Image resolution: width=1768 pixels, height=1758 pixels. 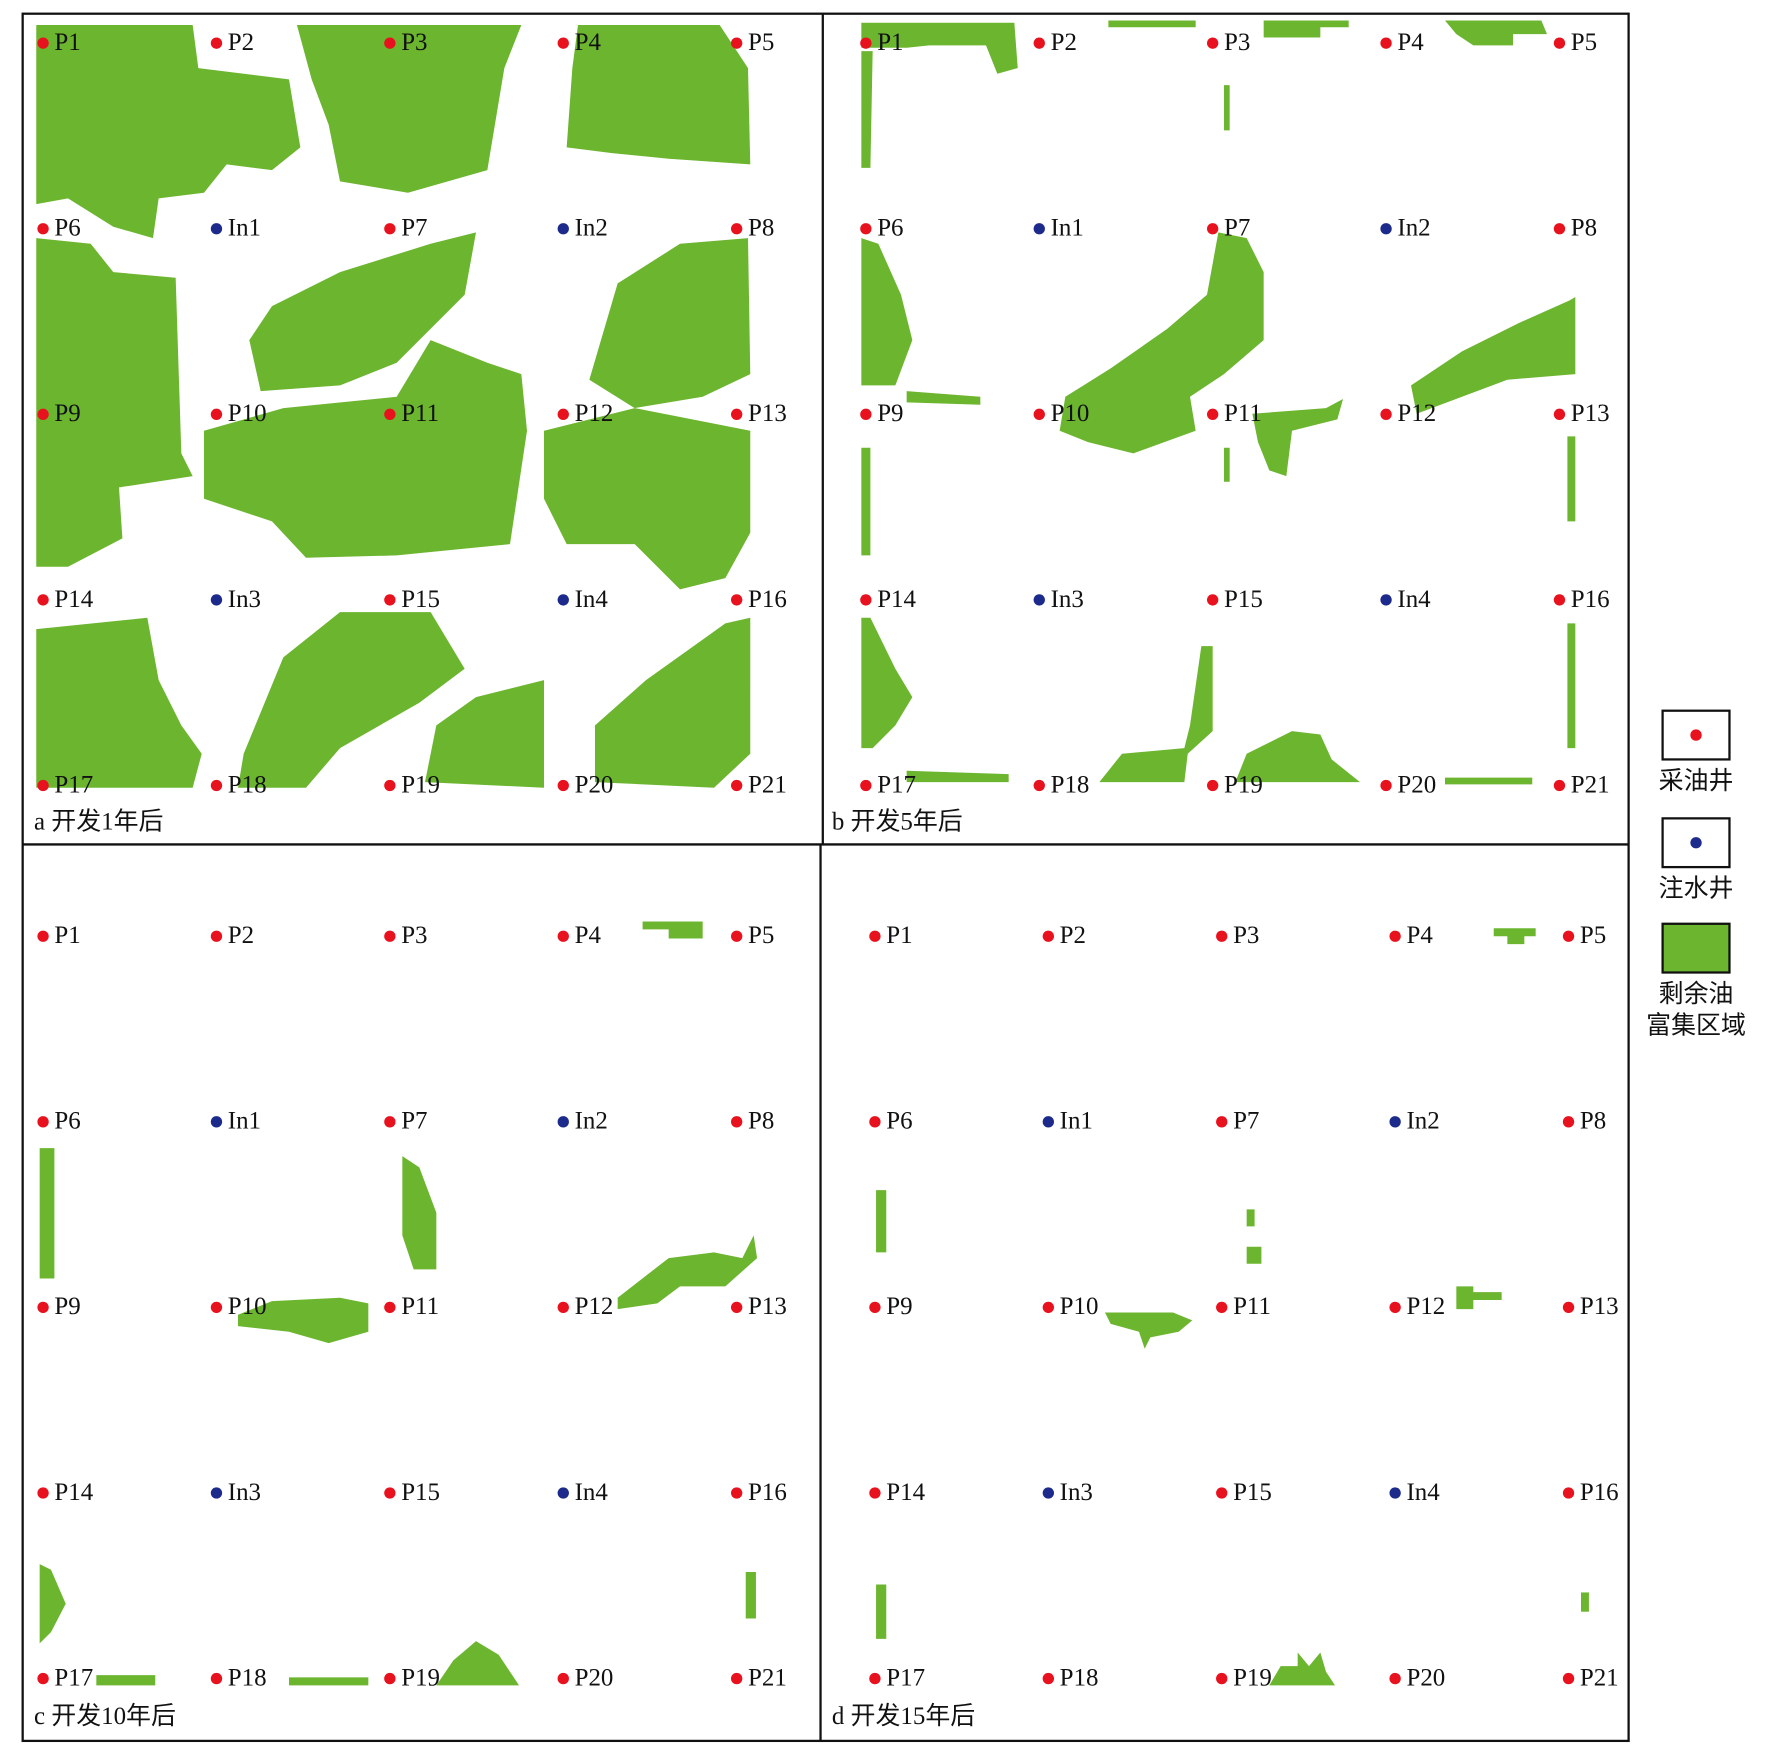 What do you see at coordinates (1076, 1121) in the screenshot?
I see `well-label: In1` at bounding box center [1076, 1121].